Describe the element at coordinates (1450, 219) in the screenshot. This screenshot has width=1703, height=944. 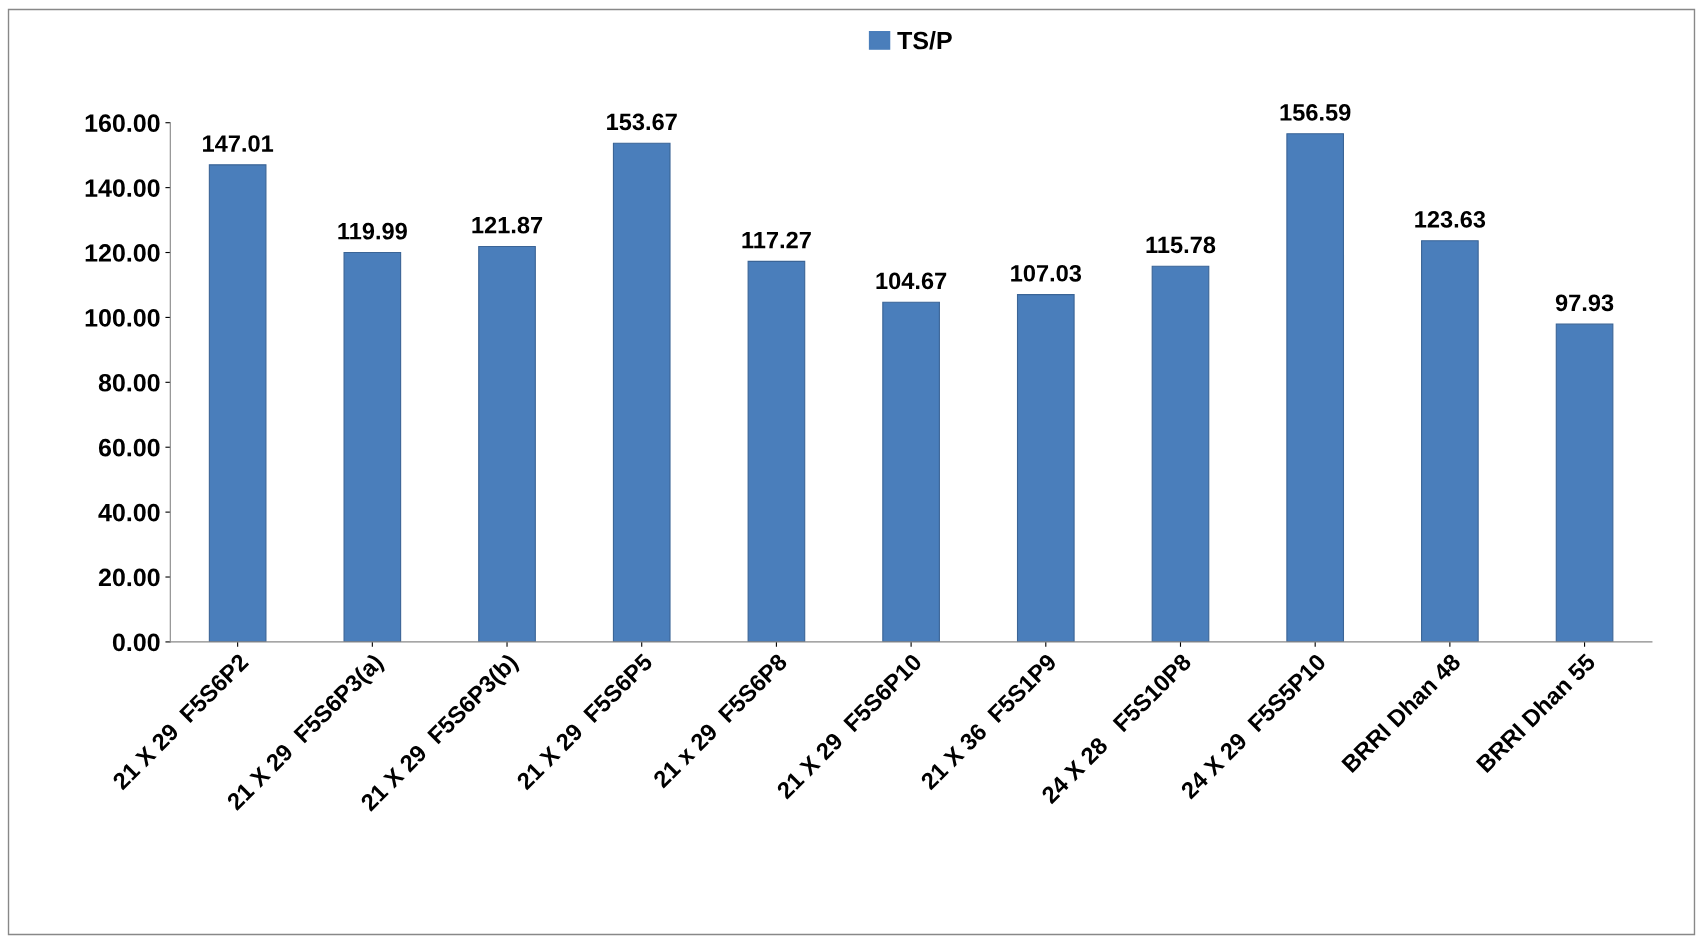
I see `data-label: 123.63` at that location.